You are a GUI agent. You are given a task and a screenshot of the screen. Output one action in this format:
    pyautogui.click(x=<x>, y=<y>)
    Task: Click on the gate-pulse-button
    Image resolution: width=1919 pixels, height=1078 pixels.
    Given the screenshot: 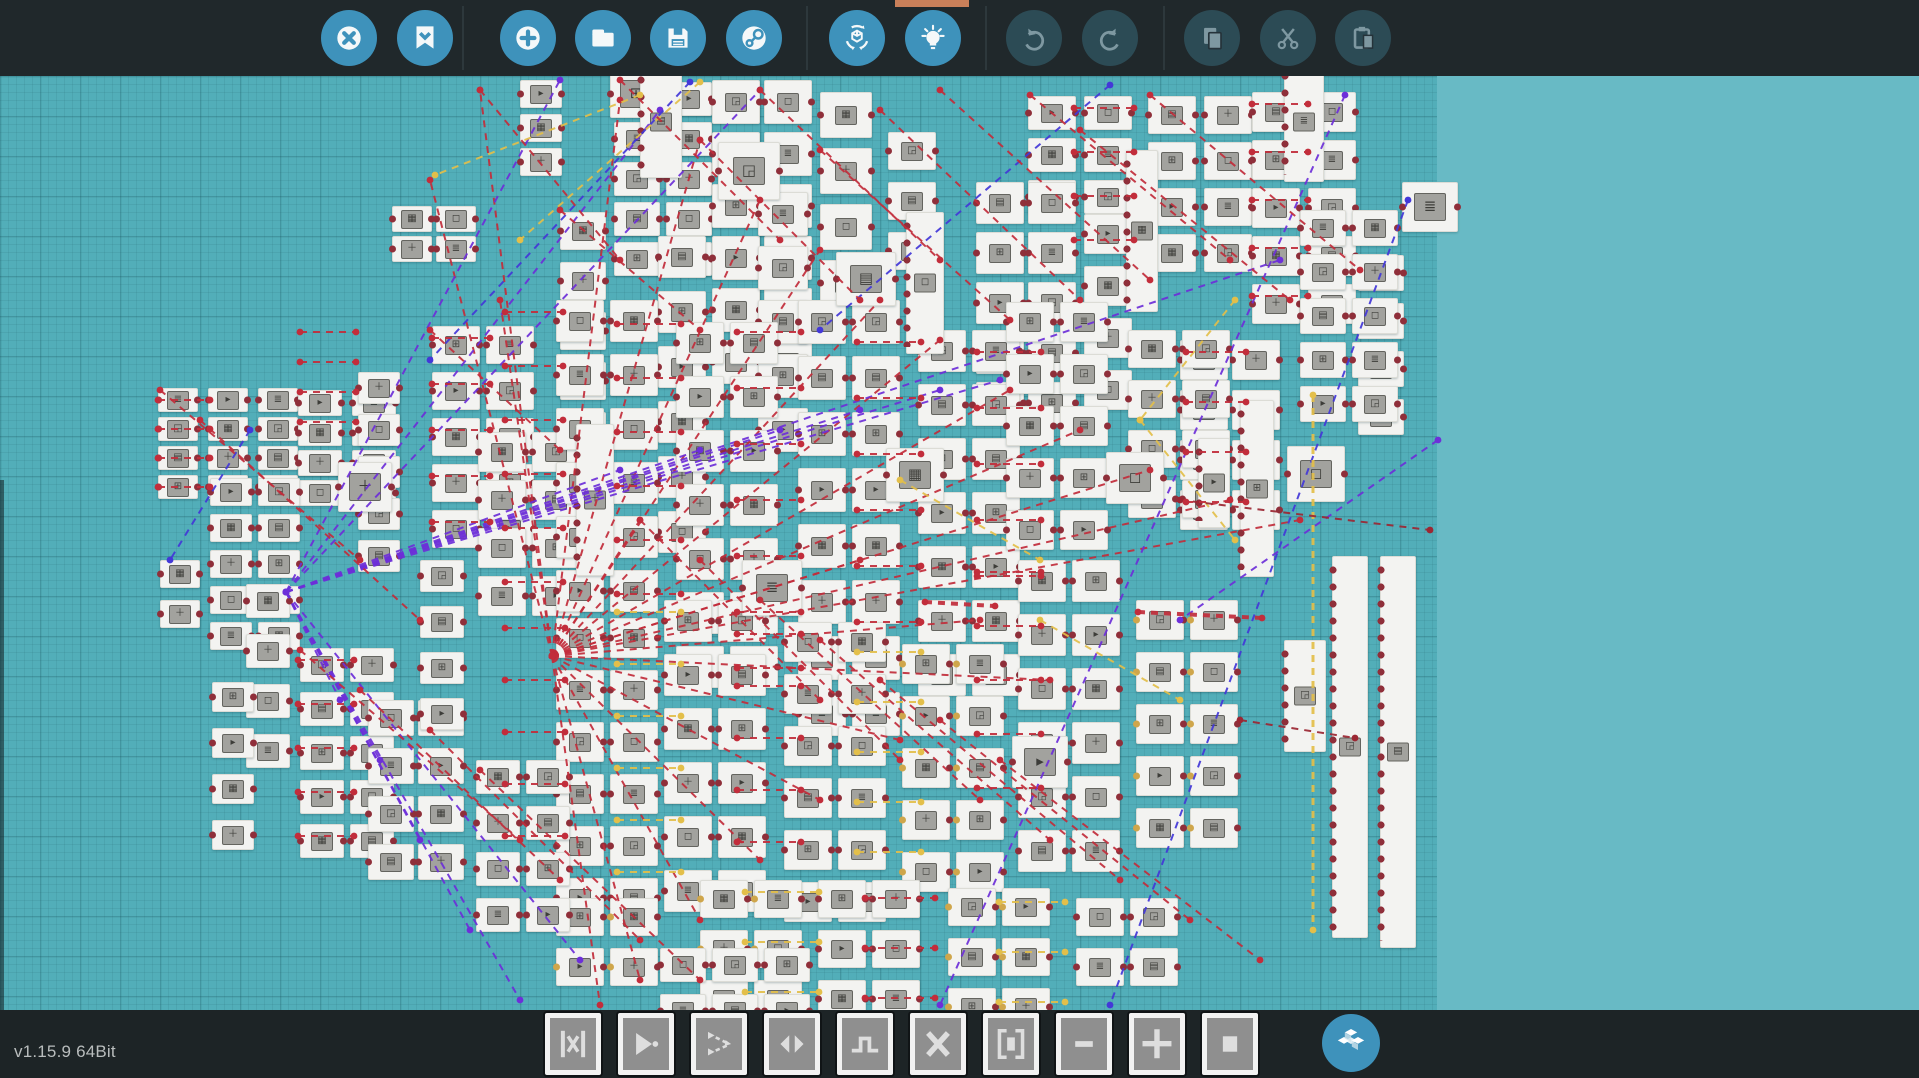 What is the action you would take?
    pyautogui.click(x=865, y=1044)
    